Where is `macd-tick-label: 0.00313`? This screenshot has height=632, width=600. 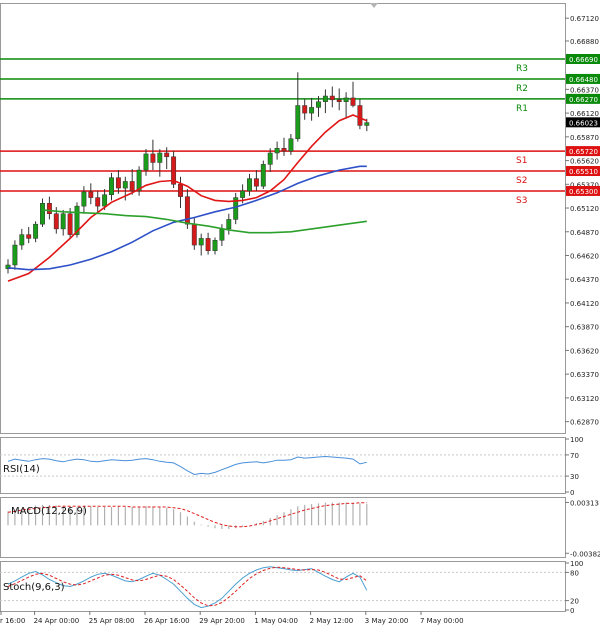
macd-tick-label: 0.00313 is located at coordinates (584, 503).